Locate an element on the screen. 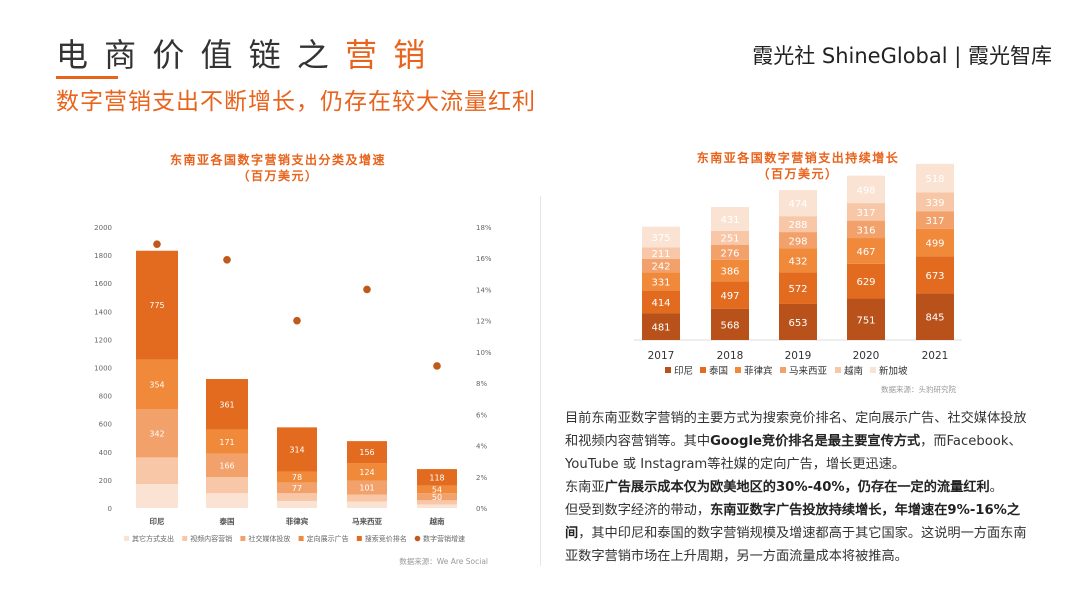 The image size is (1080, 608). legend-label: 新加坡 is located at coordinates (893, 371).